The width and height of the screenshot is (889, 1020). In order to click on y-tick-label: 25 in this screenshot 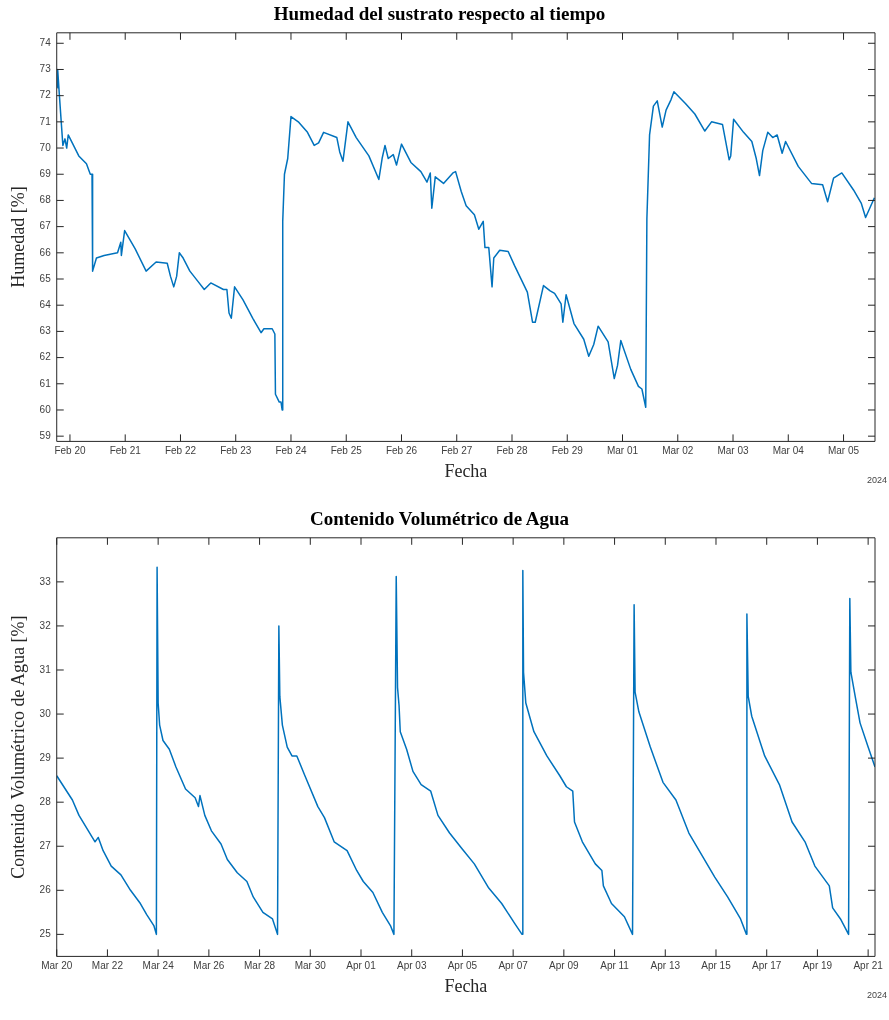, I will do `click(45, 934)`.